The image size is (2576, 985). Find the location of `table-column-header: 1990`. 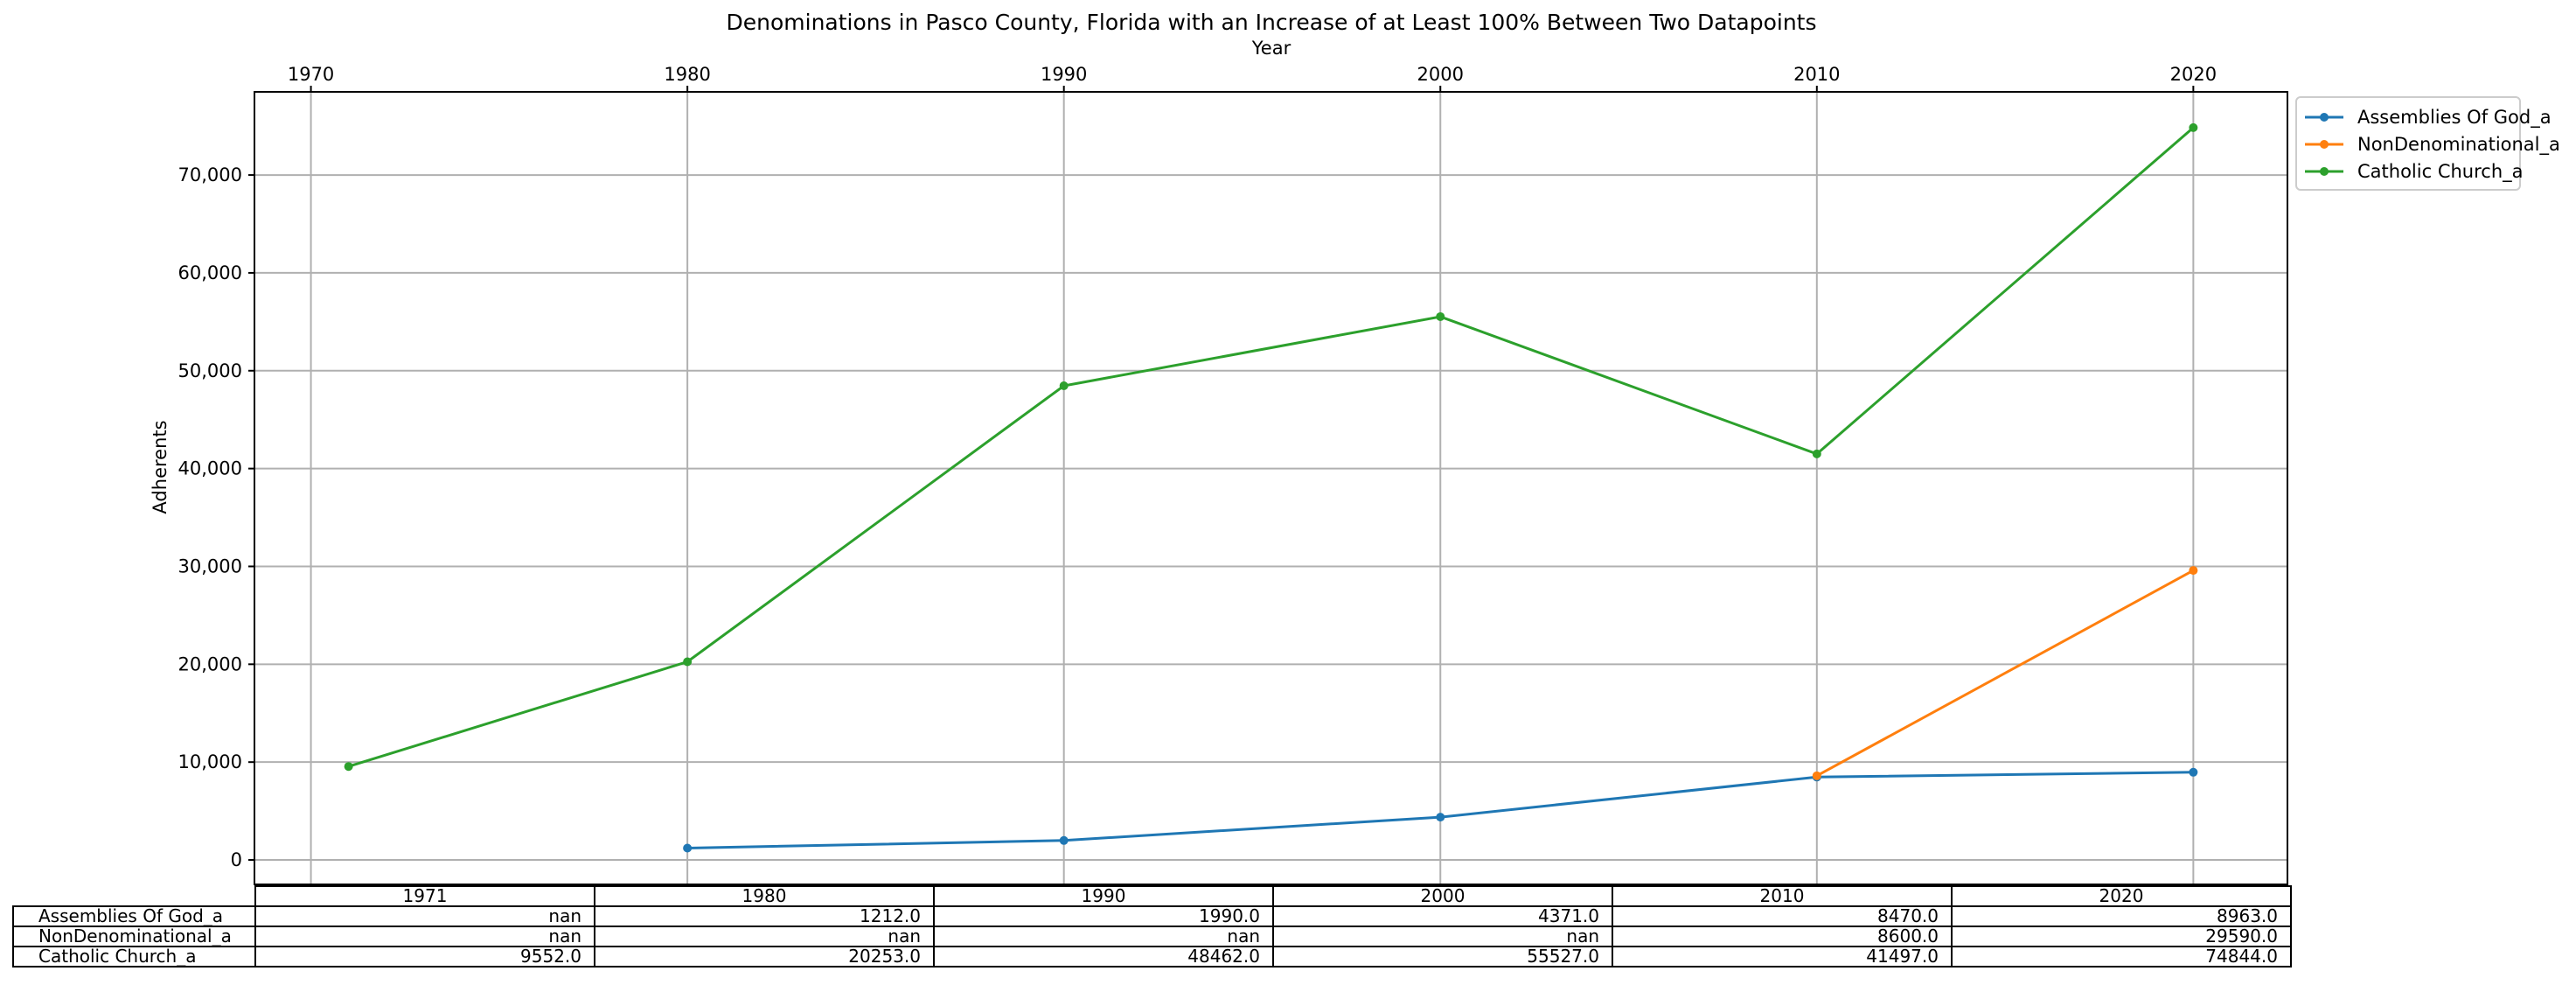

table-column-header: 1990 is located at coordinates (1103, 896).